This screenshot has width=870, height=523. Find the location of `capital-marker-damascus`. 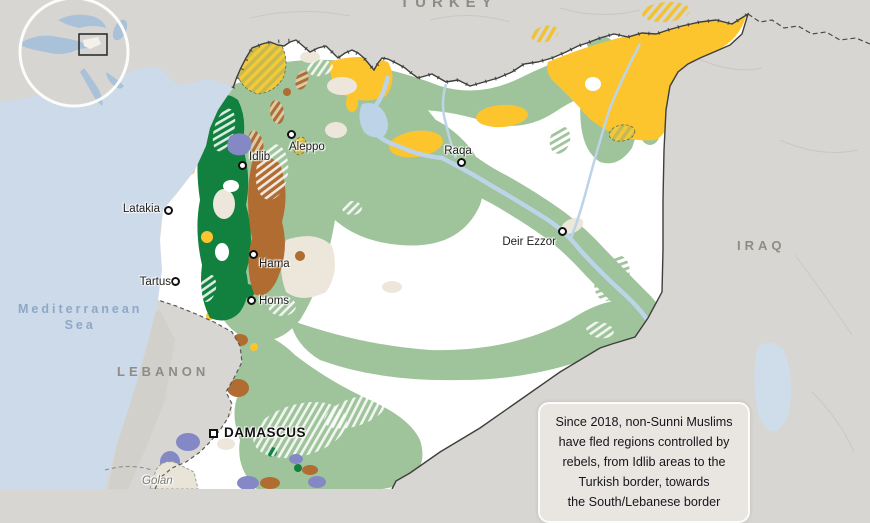

capital-marker-damascus is located at coordinates (213, 433).